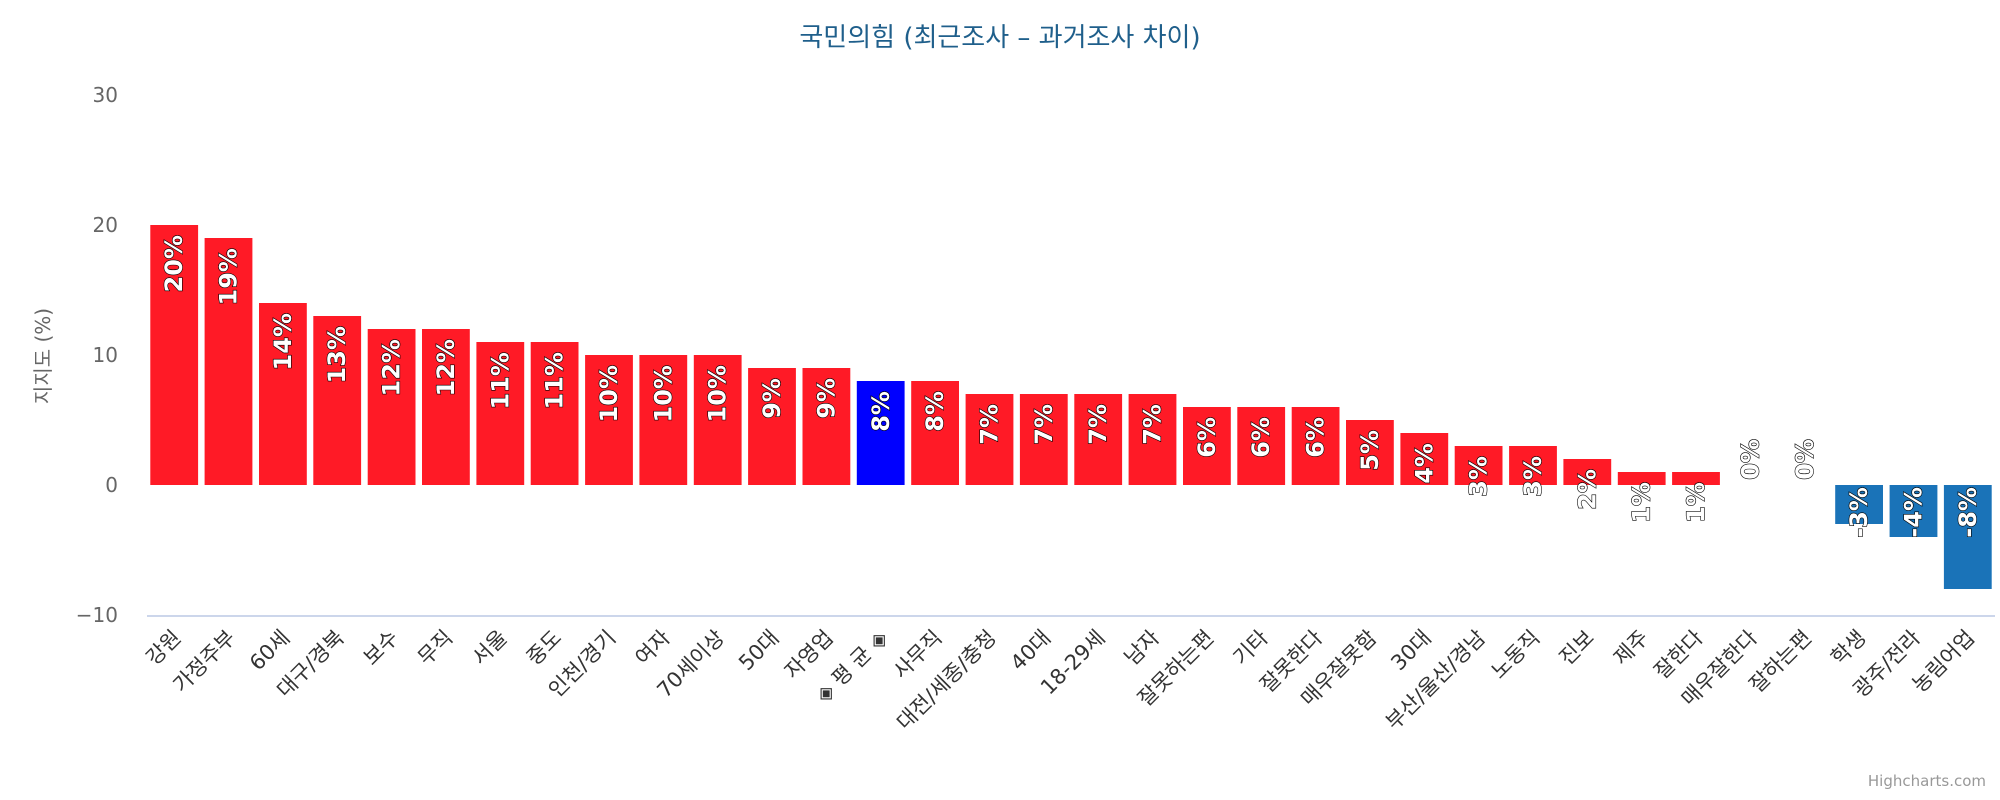 The height and width of the screenshot is (800, 2000). Describe the element at coordinates (544, 648) in the screenshot. I see `x-tick-label: 중도` at that location.